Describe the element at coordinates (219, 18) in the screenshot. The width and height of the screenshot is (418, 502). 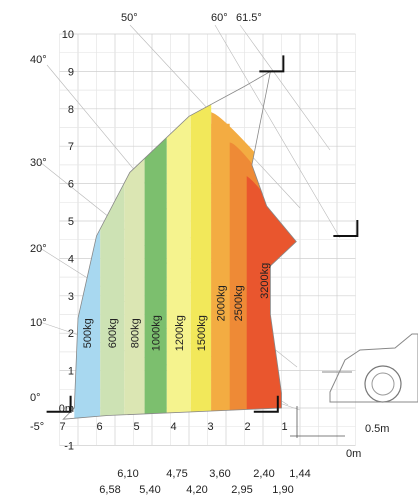
I see `angle-label: 60°` at that location.